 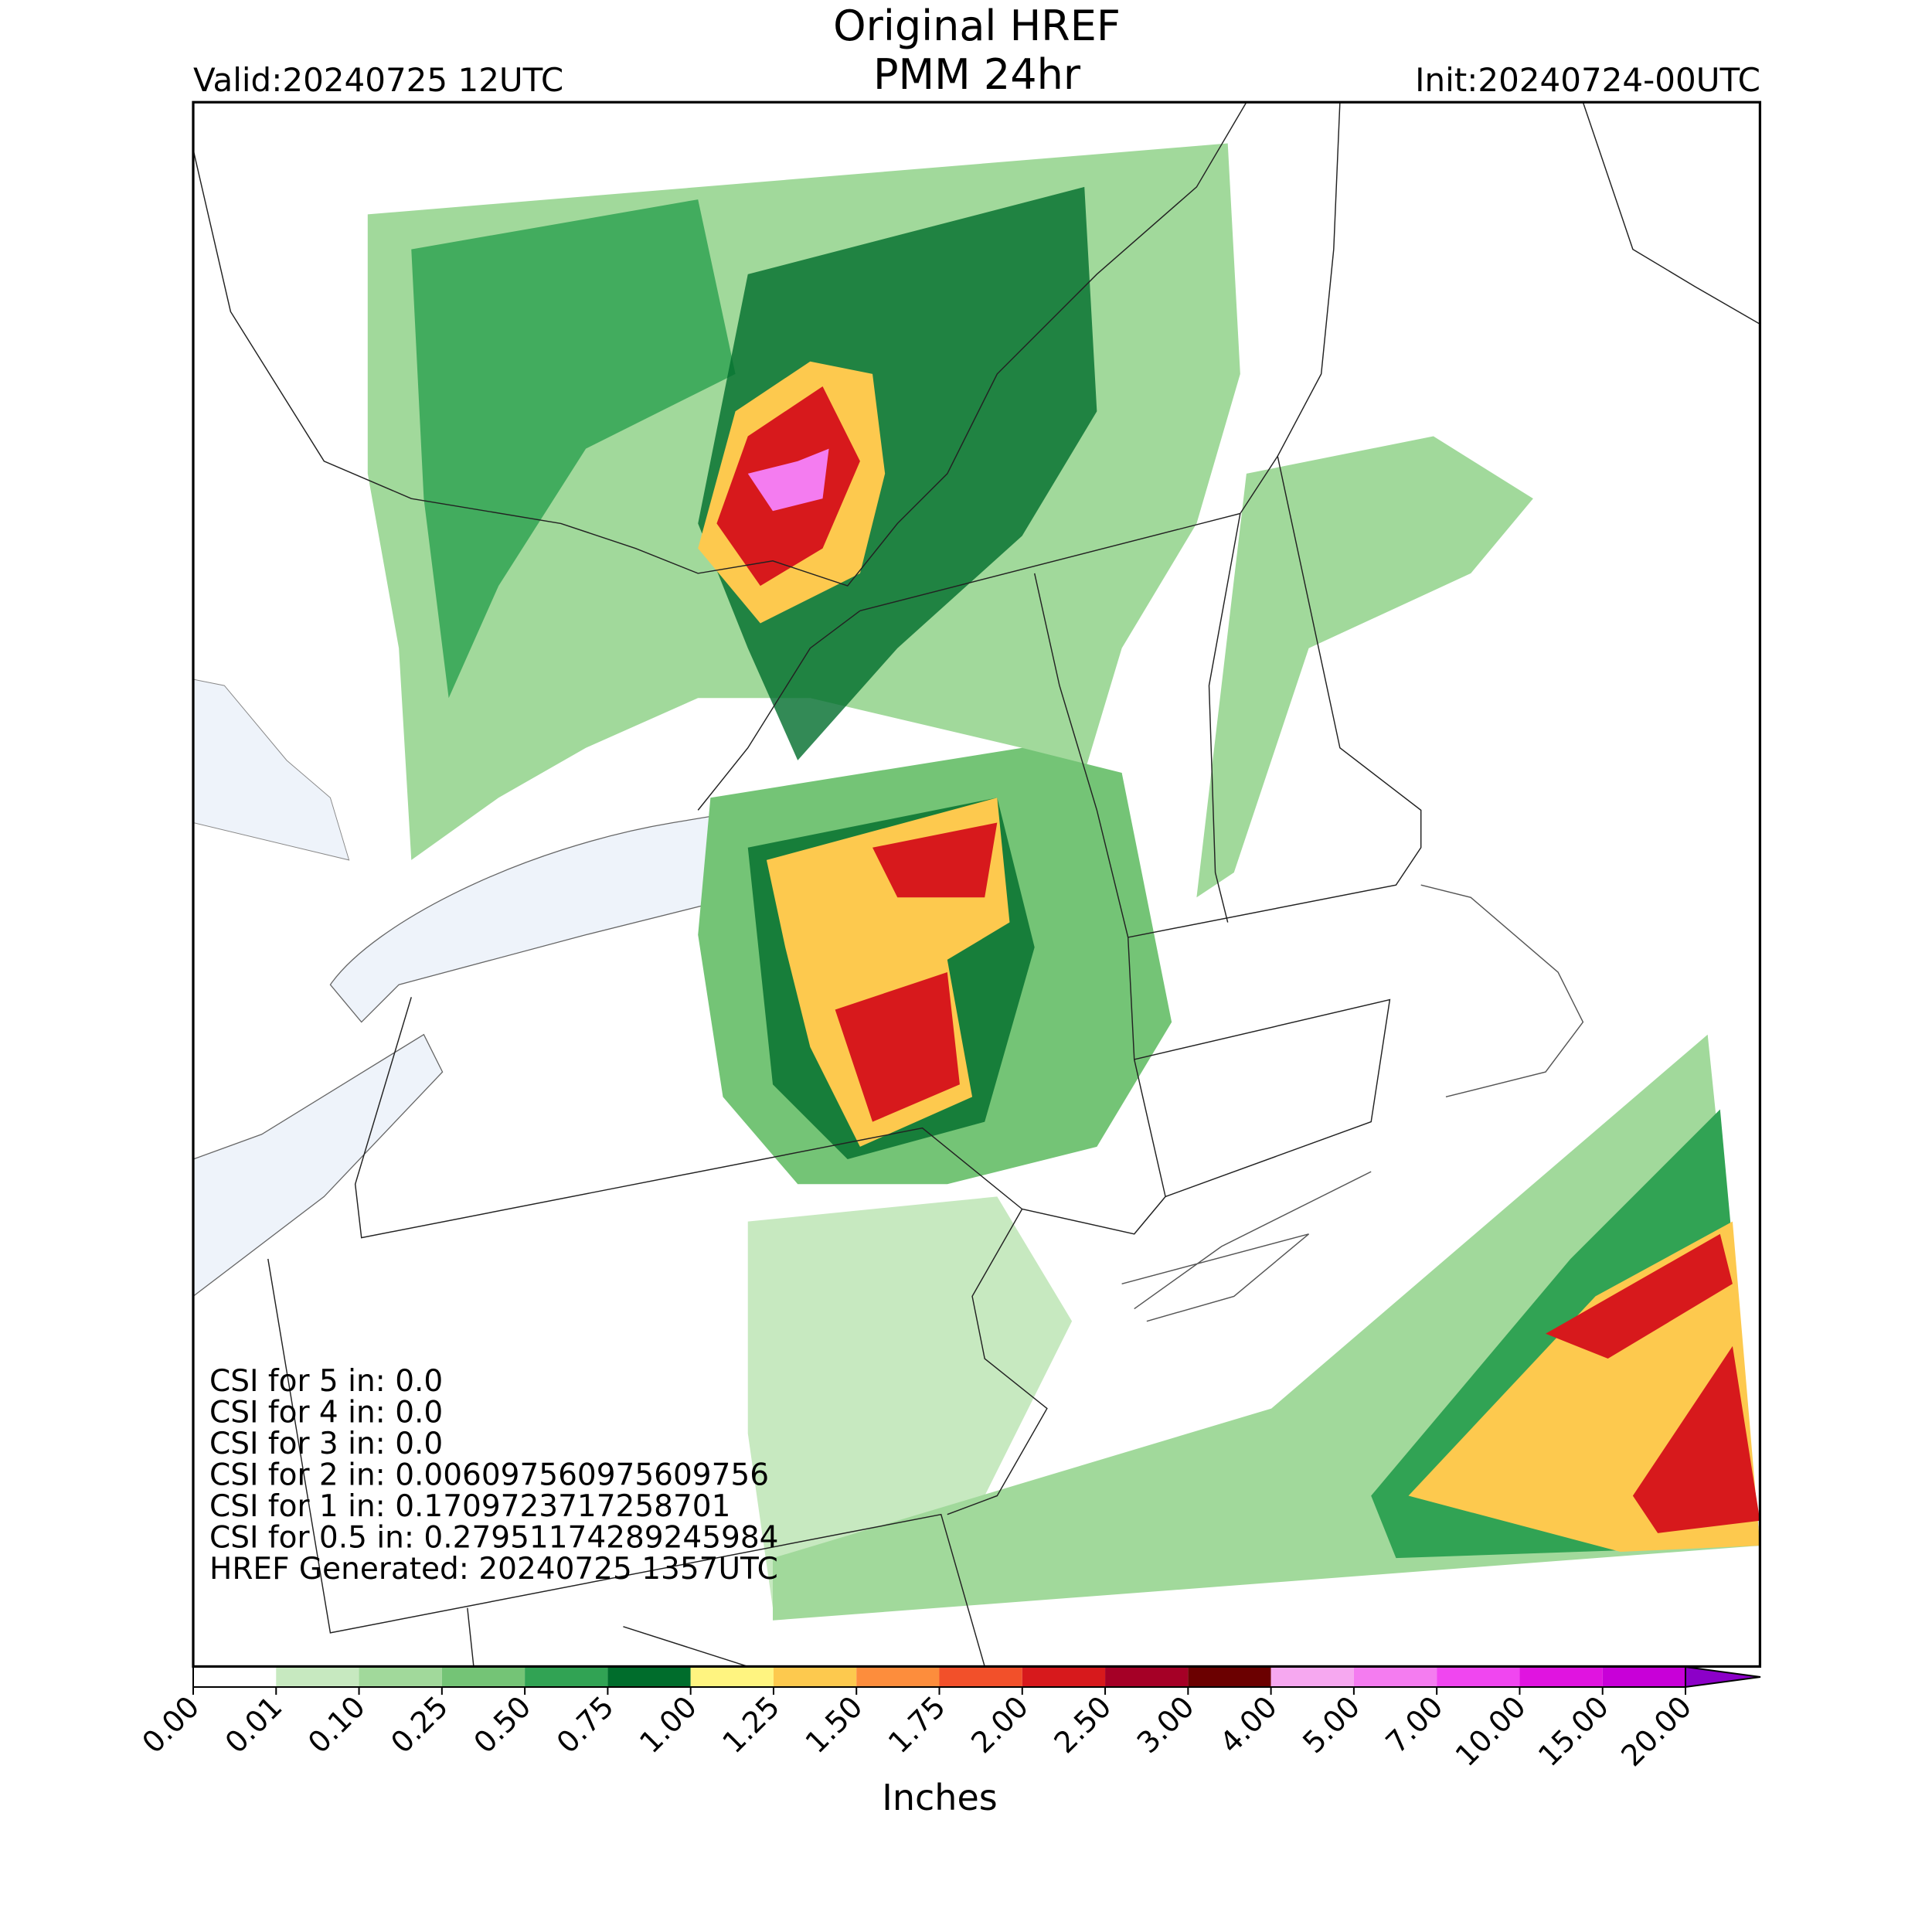 I want to click on colorbar-tick-label: 0.01, so click(x=254, y=1725).